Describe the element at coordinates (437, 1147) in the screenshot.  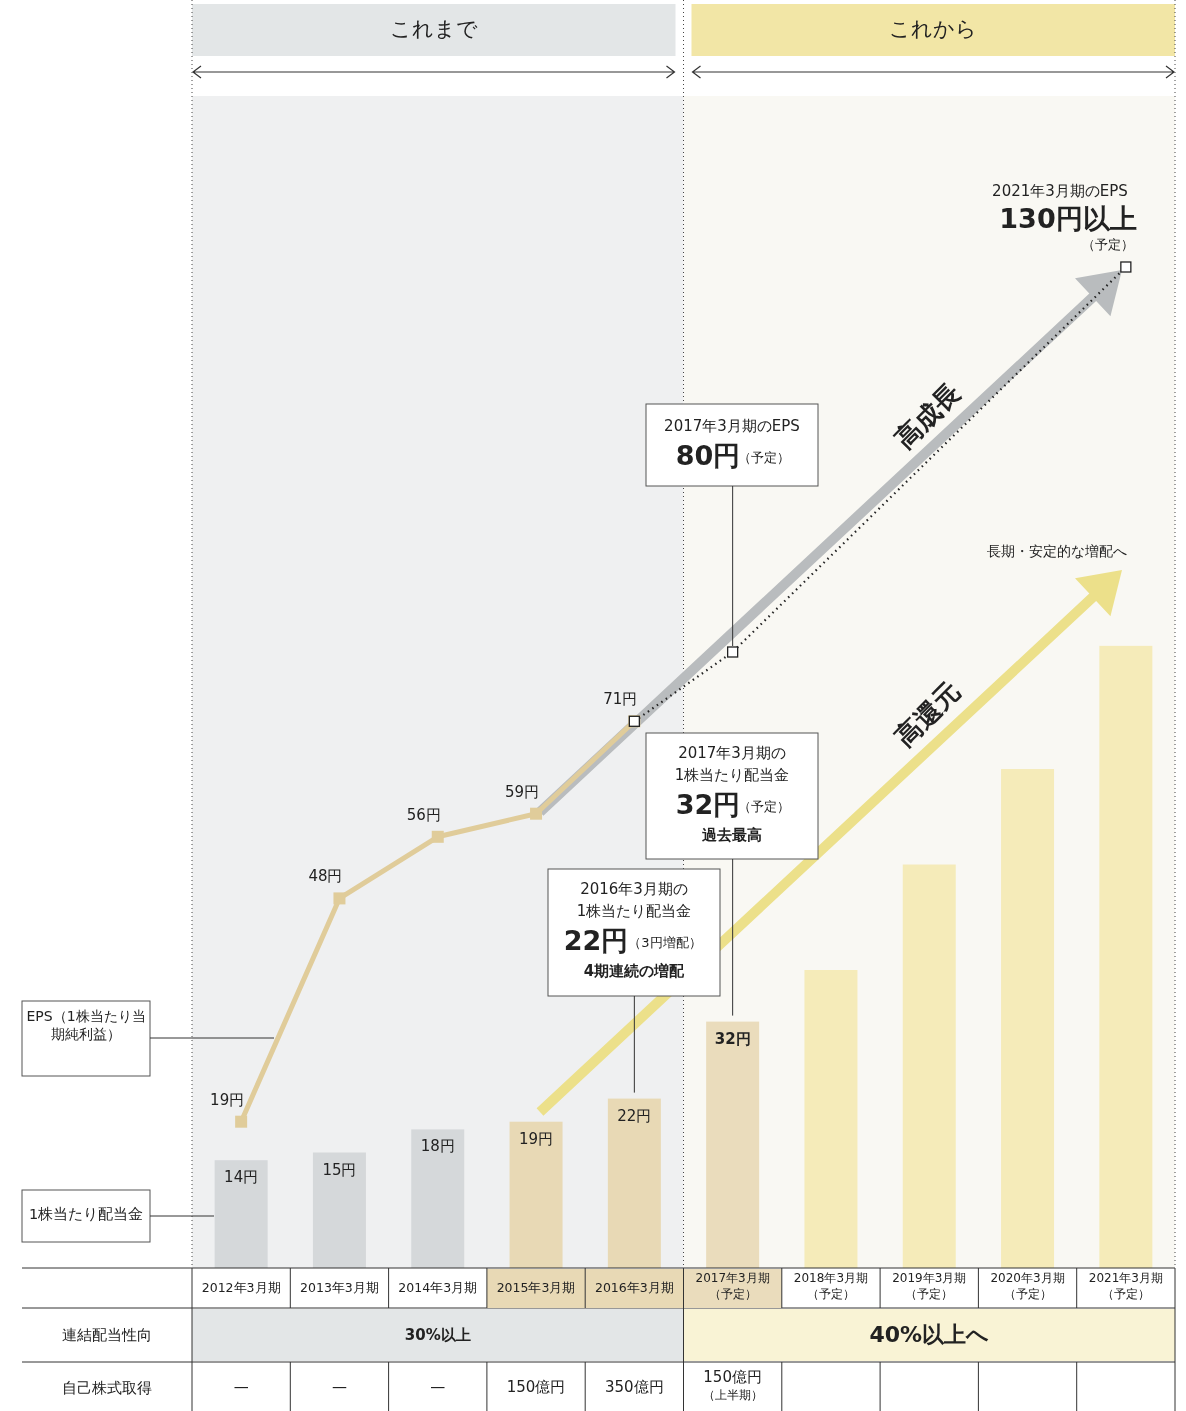
I see `data-label: 18円` at that location.